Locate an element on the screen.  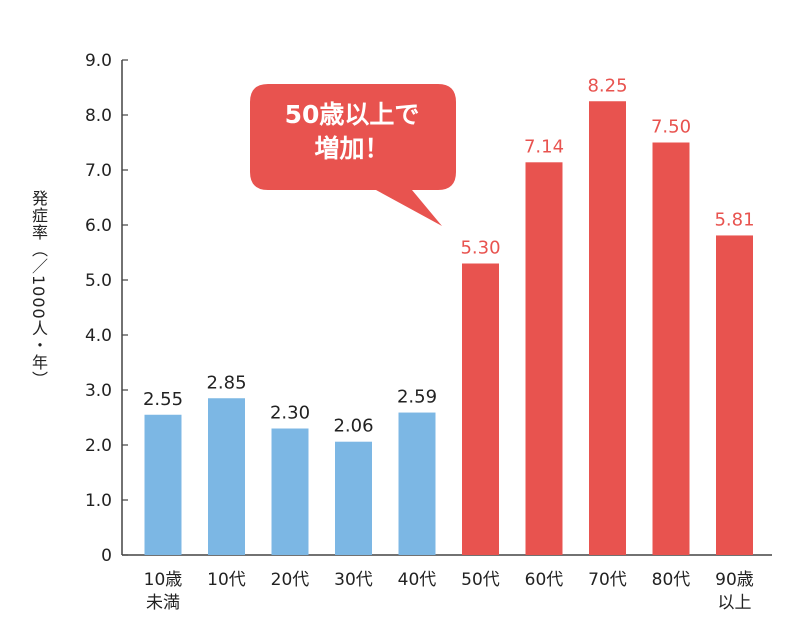
x-tick-label-1: 10代 is located at coordinates (226, 580).